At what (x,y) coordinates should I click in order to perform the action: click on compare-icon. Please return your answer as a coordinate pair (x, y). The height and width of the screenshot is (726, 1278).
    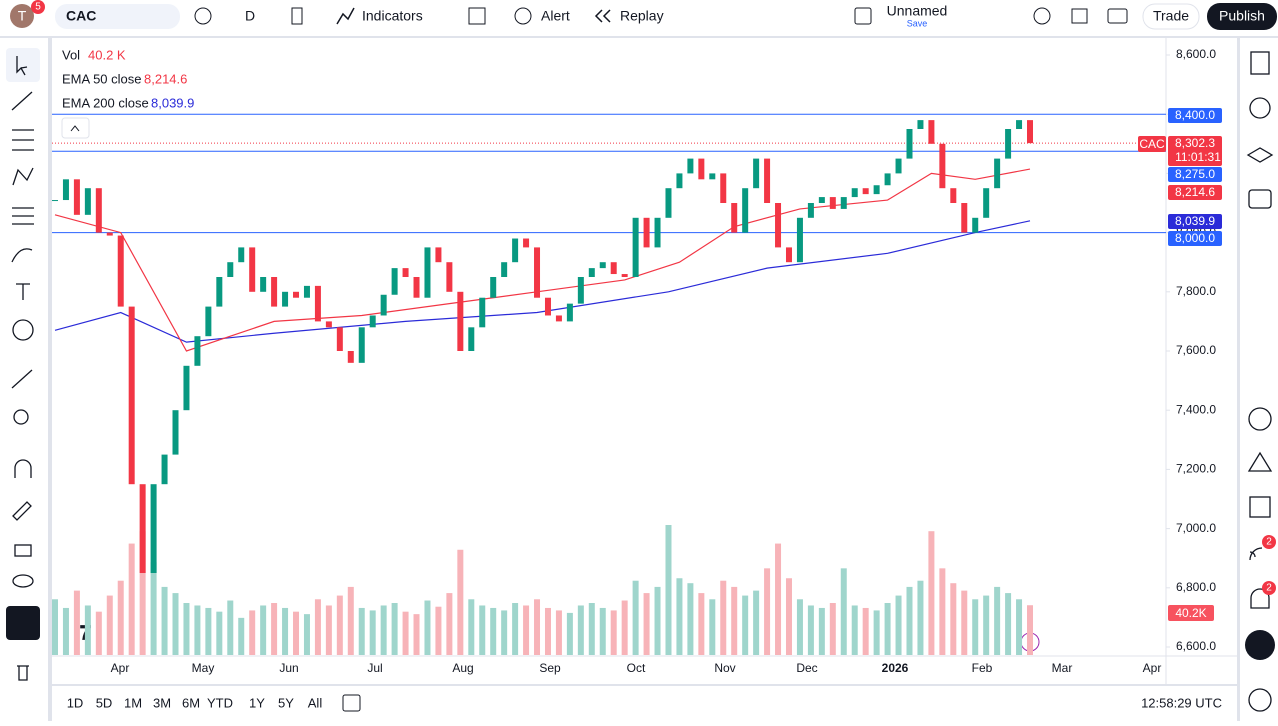
    Looking at the image, I should click on (203, 16).